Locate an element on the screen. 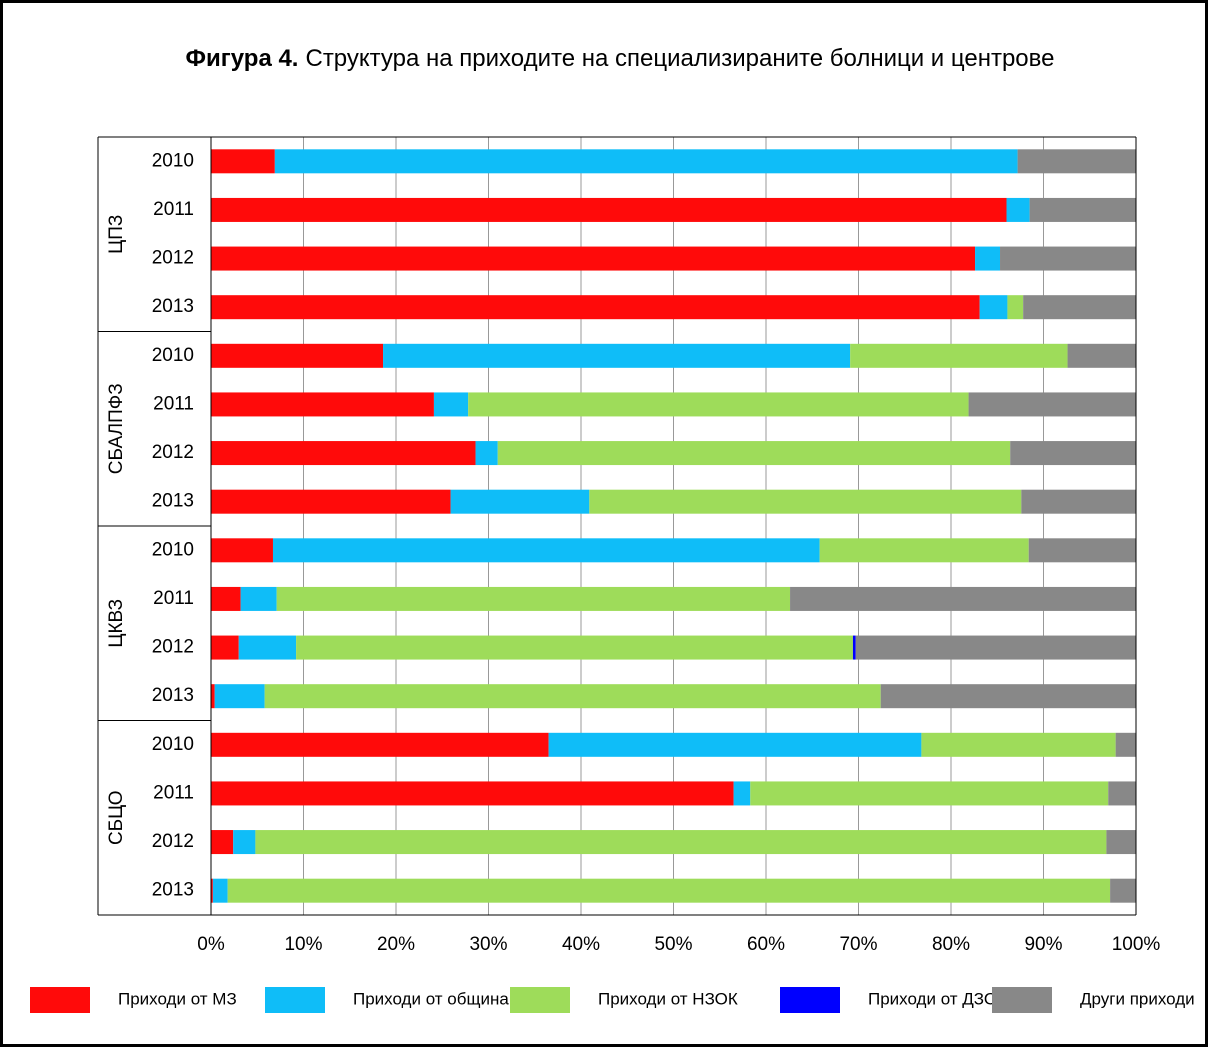 Image resolution: width=1210 pixels, height=1048 pixels. x-tick-label: 10% is located at coordinates (303, 944).